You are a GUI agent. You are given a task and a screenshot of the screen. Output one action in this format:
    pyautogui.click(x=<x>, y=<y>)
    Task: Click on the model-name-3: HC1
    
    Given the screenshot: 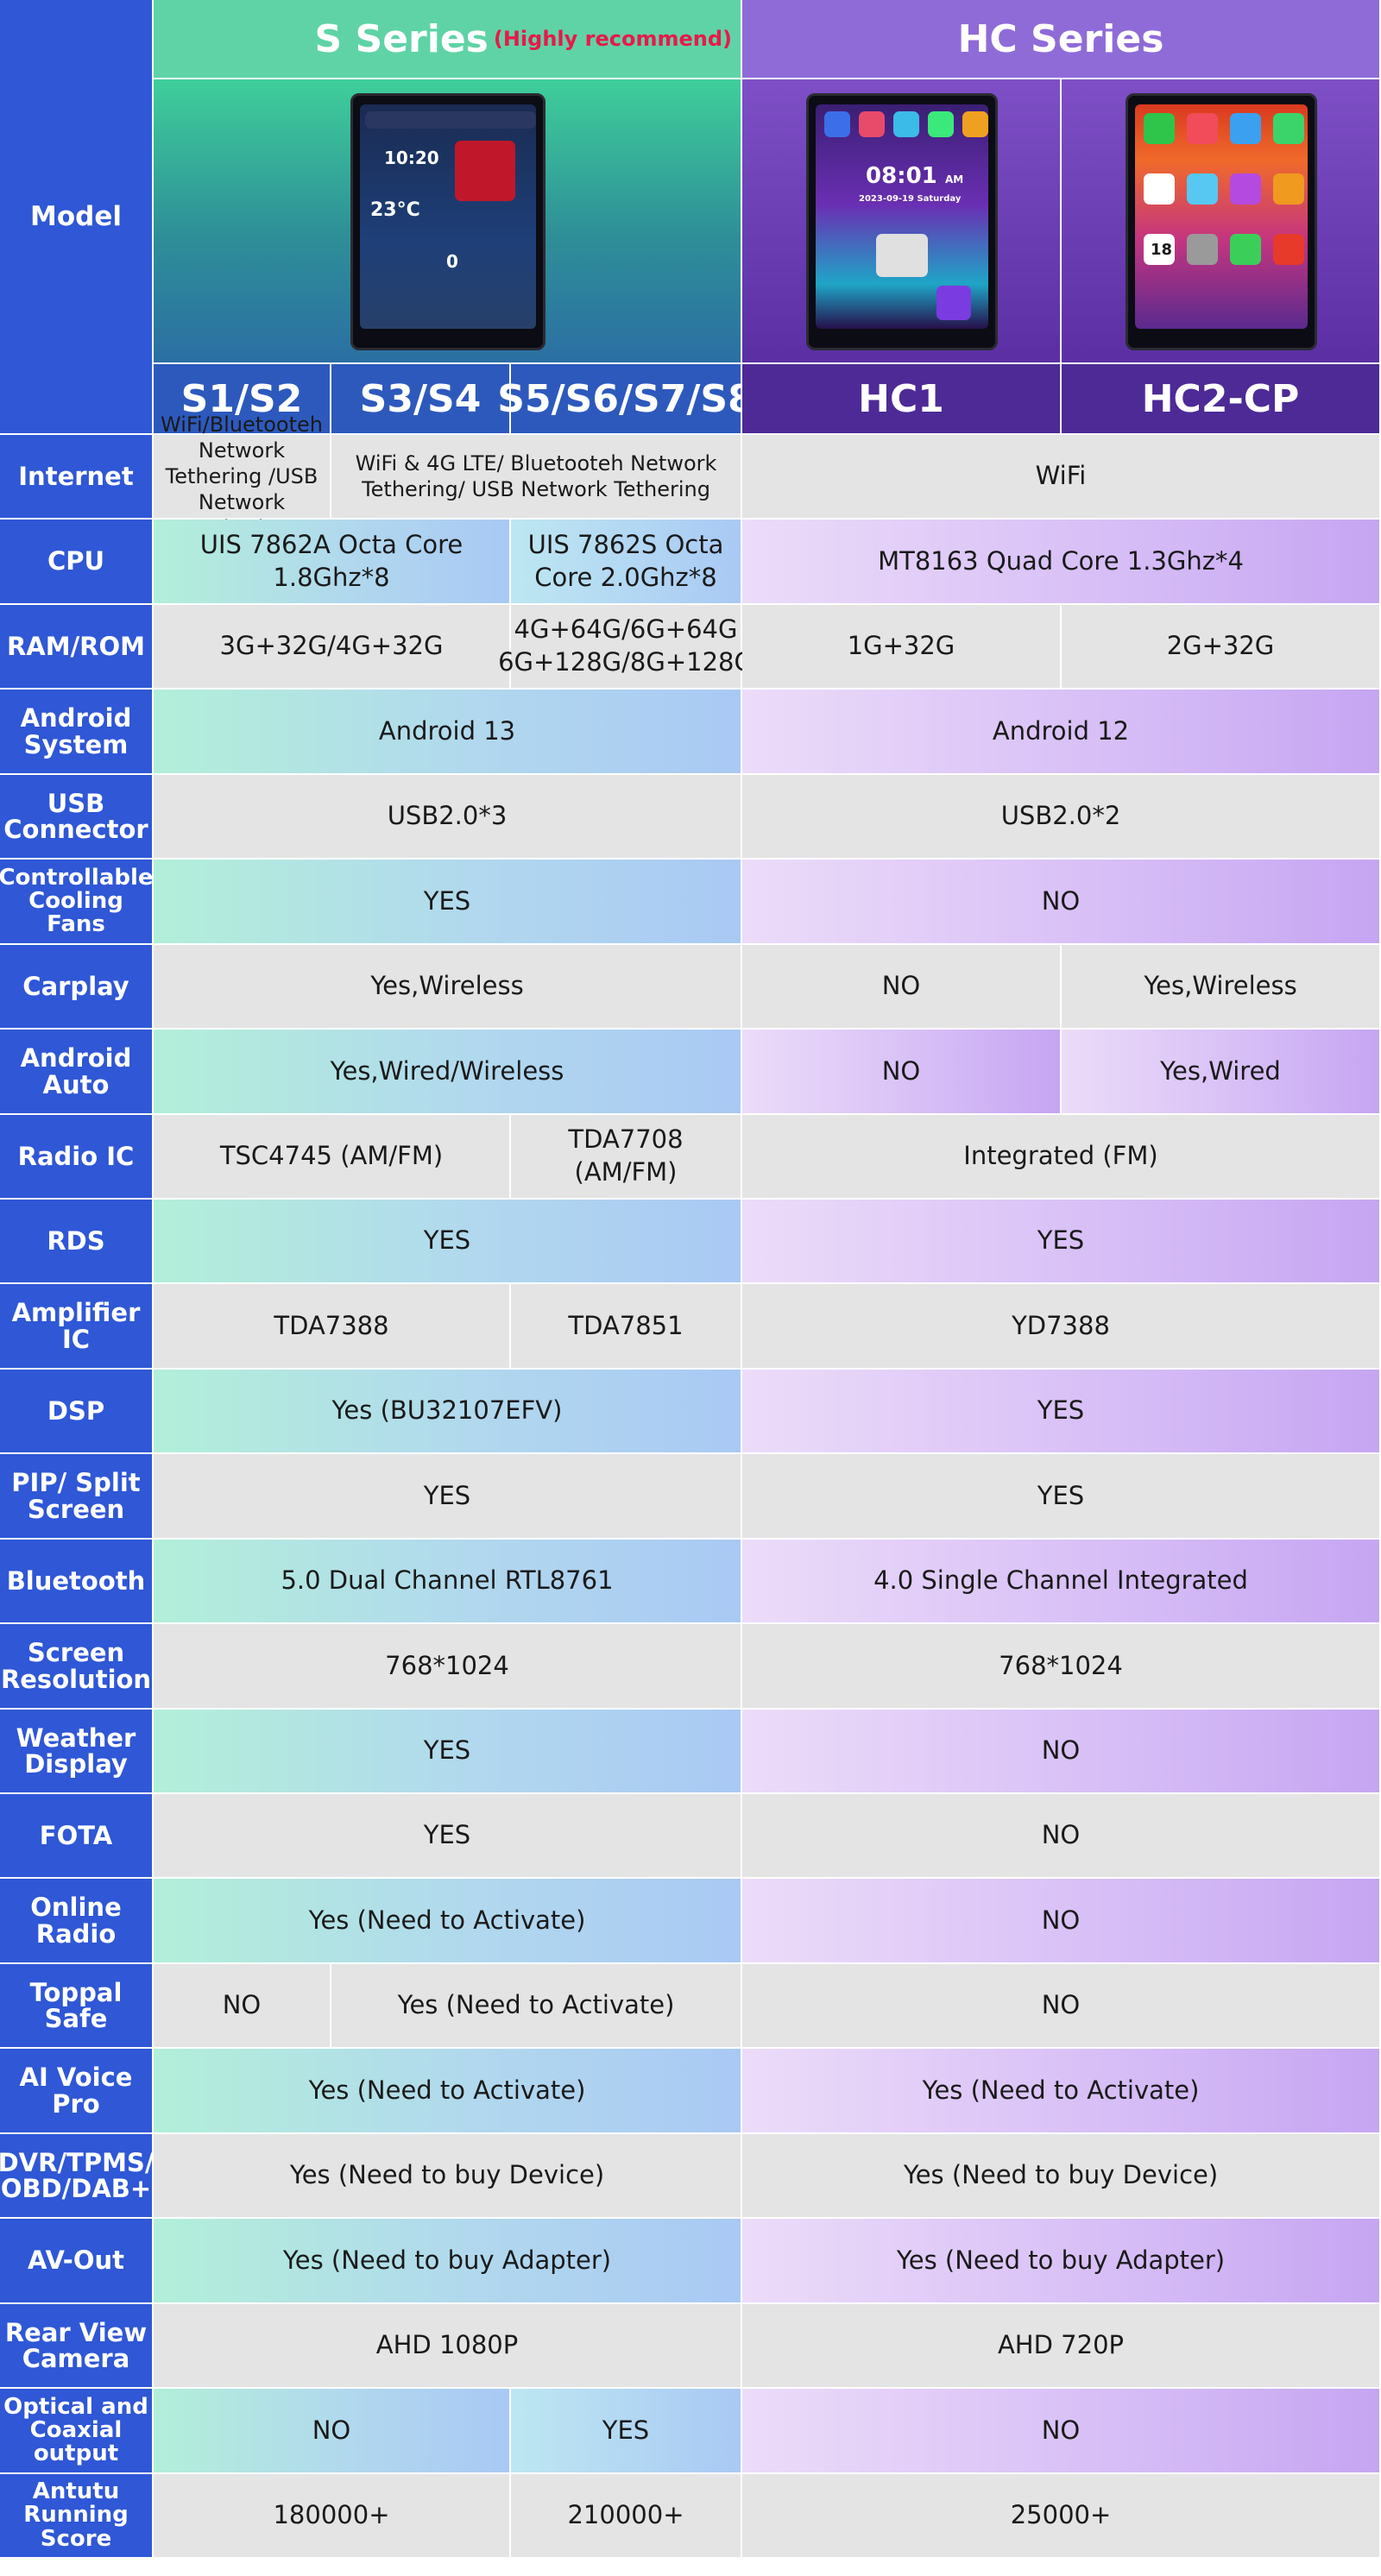 What is the action you would take?
    pyautogui.click(x=902, y=400)
    